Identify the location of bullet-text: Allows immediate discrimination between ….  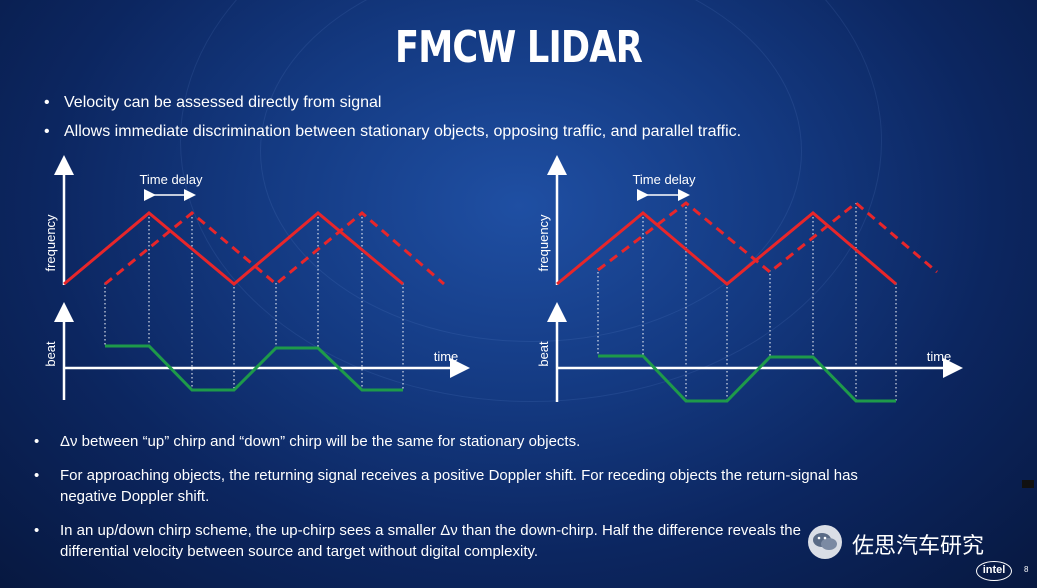
(403, 131).